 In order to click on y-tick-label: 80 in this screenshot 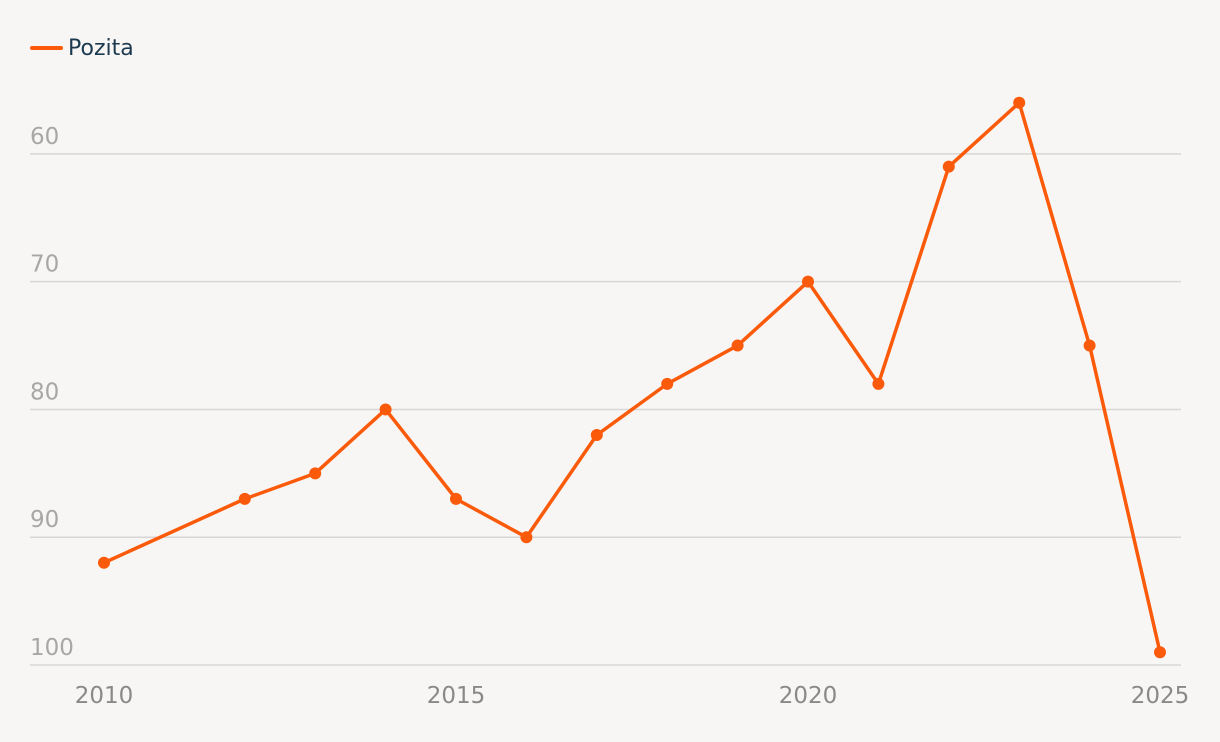, I will do `click(44, 392)`.